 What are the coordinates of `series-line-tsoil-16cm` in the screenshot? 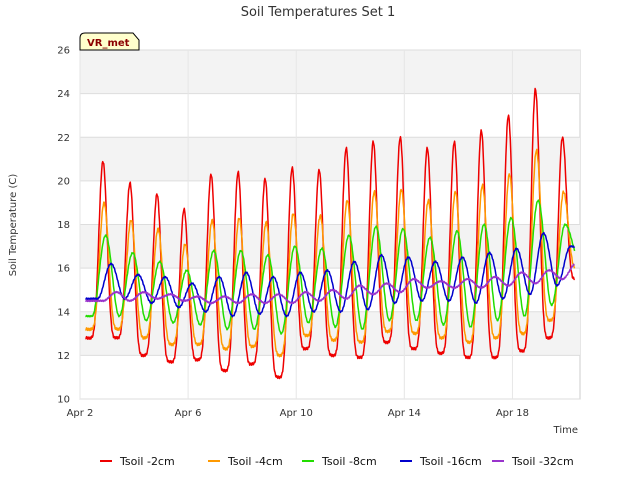 It's located at (330, 274).